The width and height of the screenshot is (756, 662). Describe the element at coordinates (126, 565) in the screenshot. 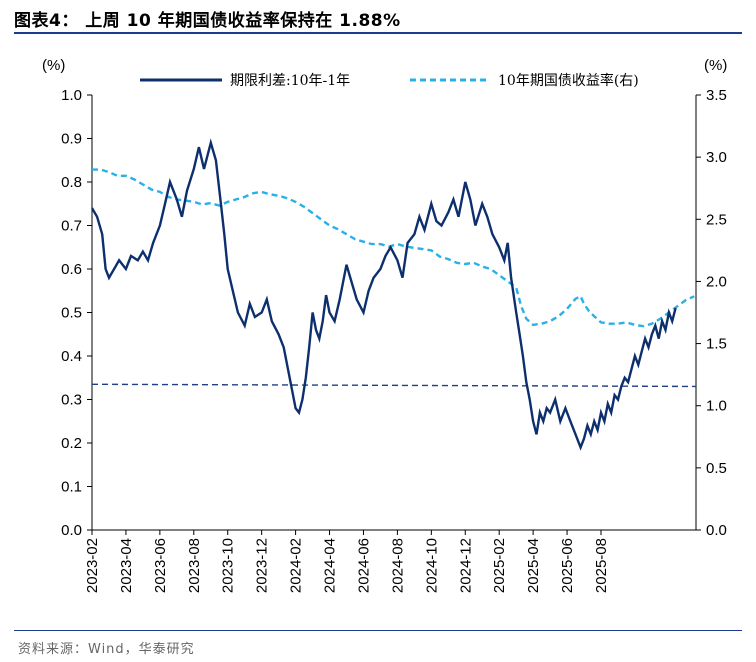

I see `x-tick-label: 2023-04` at that location.